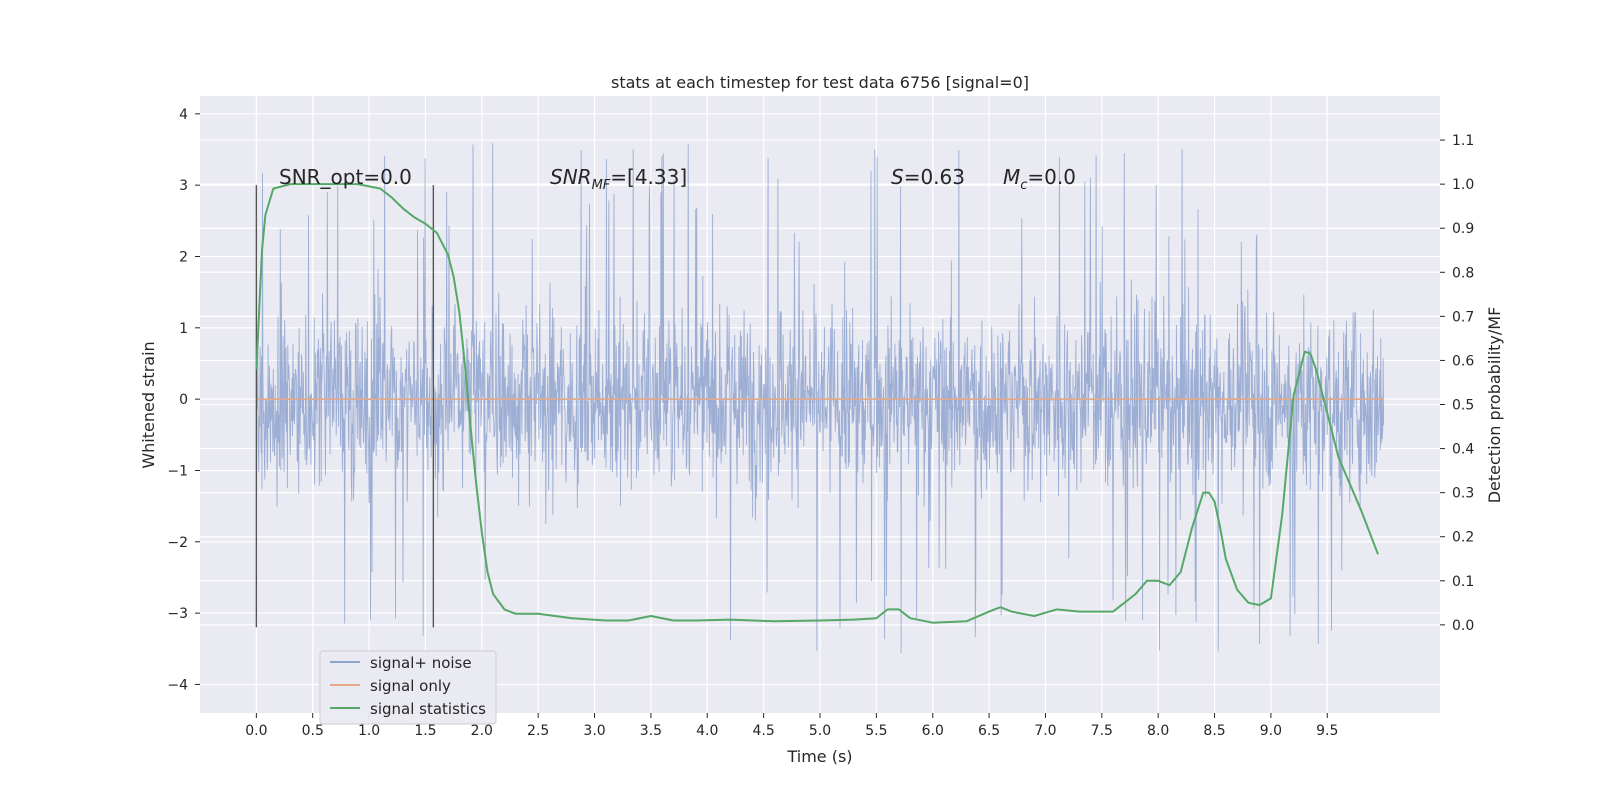 The width and height of the screenshot is (1600, 800). I want to click on y-tick-label-left: −1, so click(177, 471).